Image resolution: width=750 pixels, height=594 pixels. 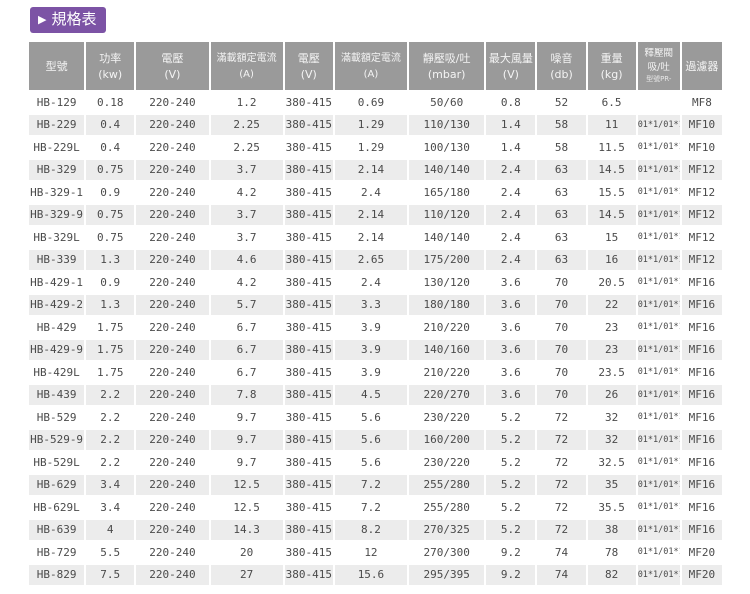 I want to click on spec-cell: 4.2, so click(x=246, y=192).